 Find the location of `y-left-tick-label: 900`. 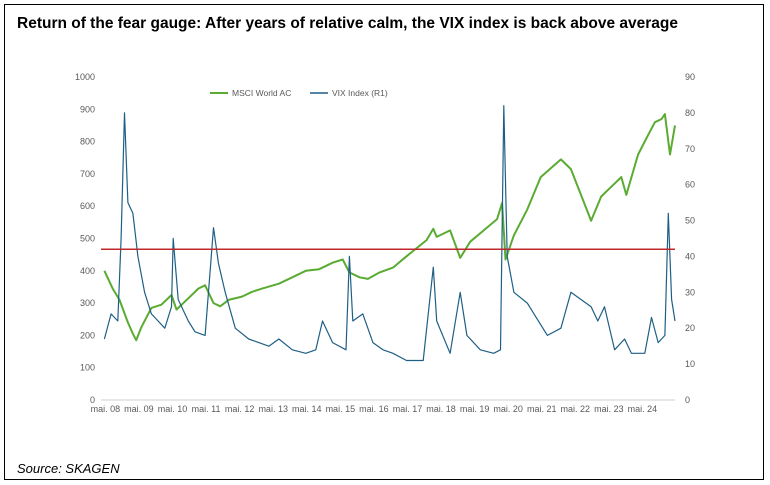

y-left-tick-label: 900 is located at coordinates (87, 109).